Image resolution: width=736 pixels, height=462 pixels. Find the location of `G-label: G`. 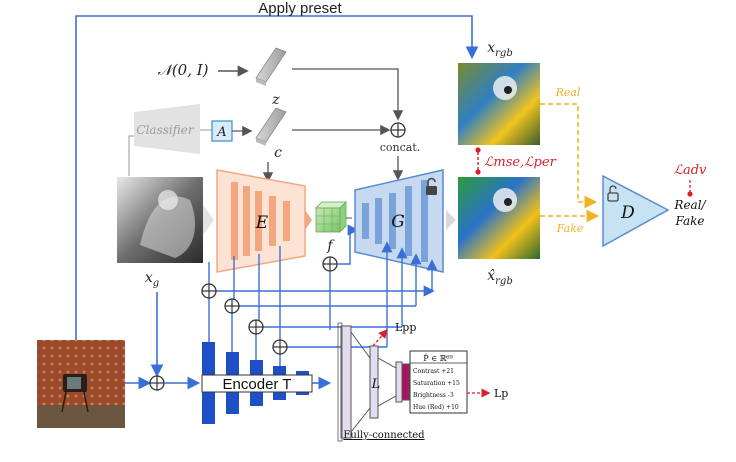

G-label: G is located at coordinates (398, 222).